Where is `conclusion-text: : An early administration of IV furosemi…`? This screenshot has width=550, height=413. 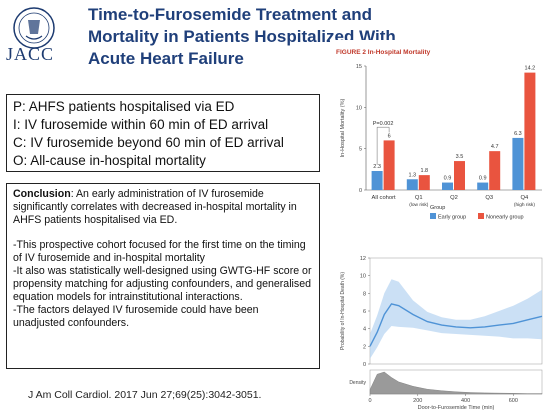 conclusion-text: : An early administration of IV furosemi… is located at coordinates (155, 207).